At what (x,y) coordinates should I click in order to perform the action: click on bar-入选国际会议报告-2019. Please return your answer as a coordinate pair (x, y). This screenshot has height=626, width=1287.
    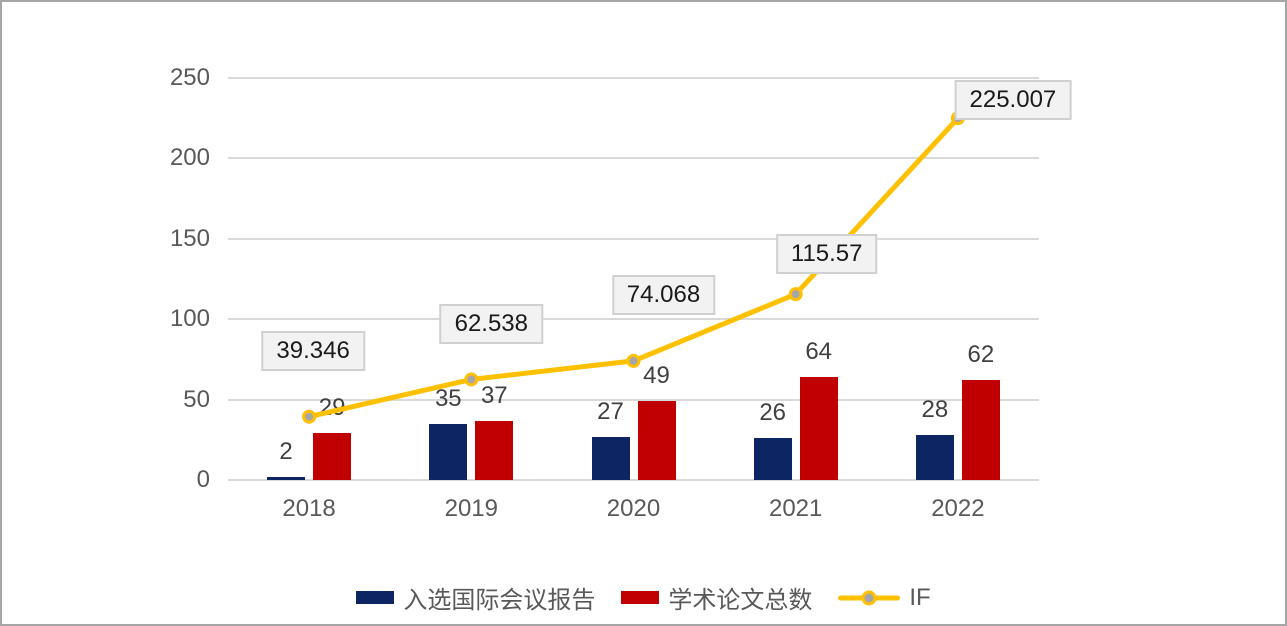
    Looking at the image, I should click on (448, 451).